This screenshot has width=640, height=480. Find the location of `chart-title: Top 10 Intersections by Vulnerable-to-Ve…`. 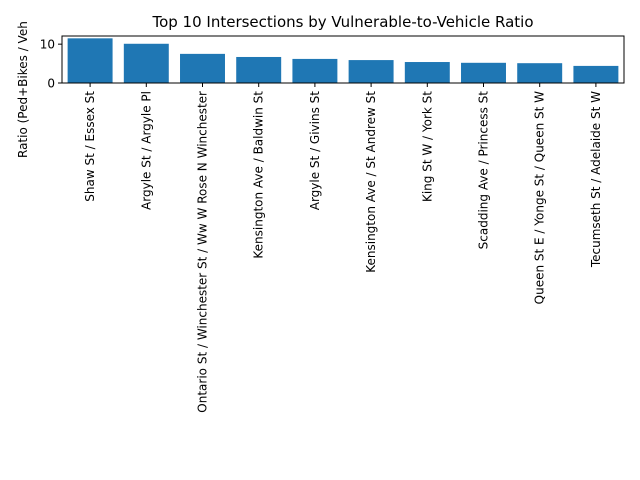

chart-title: Top 10 Intersections by Vulnerable-to-Ve… is located at coordinates (342, 22).